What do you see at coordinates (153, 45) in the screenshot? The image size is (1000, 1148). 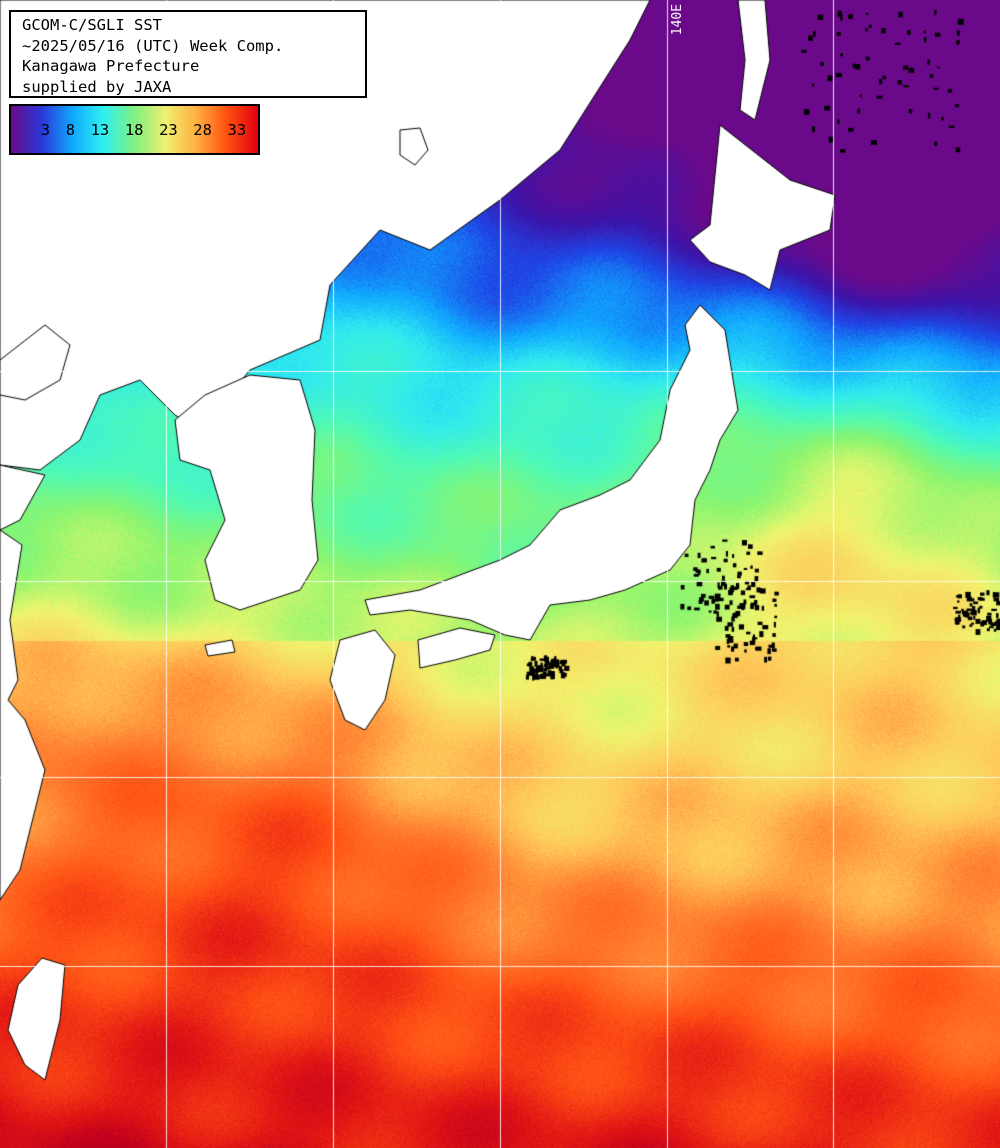 I see `date-composite: ~2025/05/16 (UTC) Week Comp.` at bounding box center [153, 45].